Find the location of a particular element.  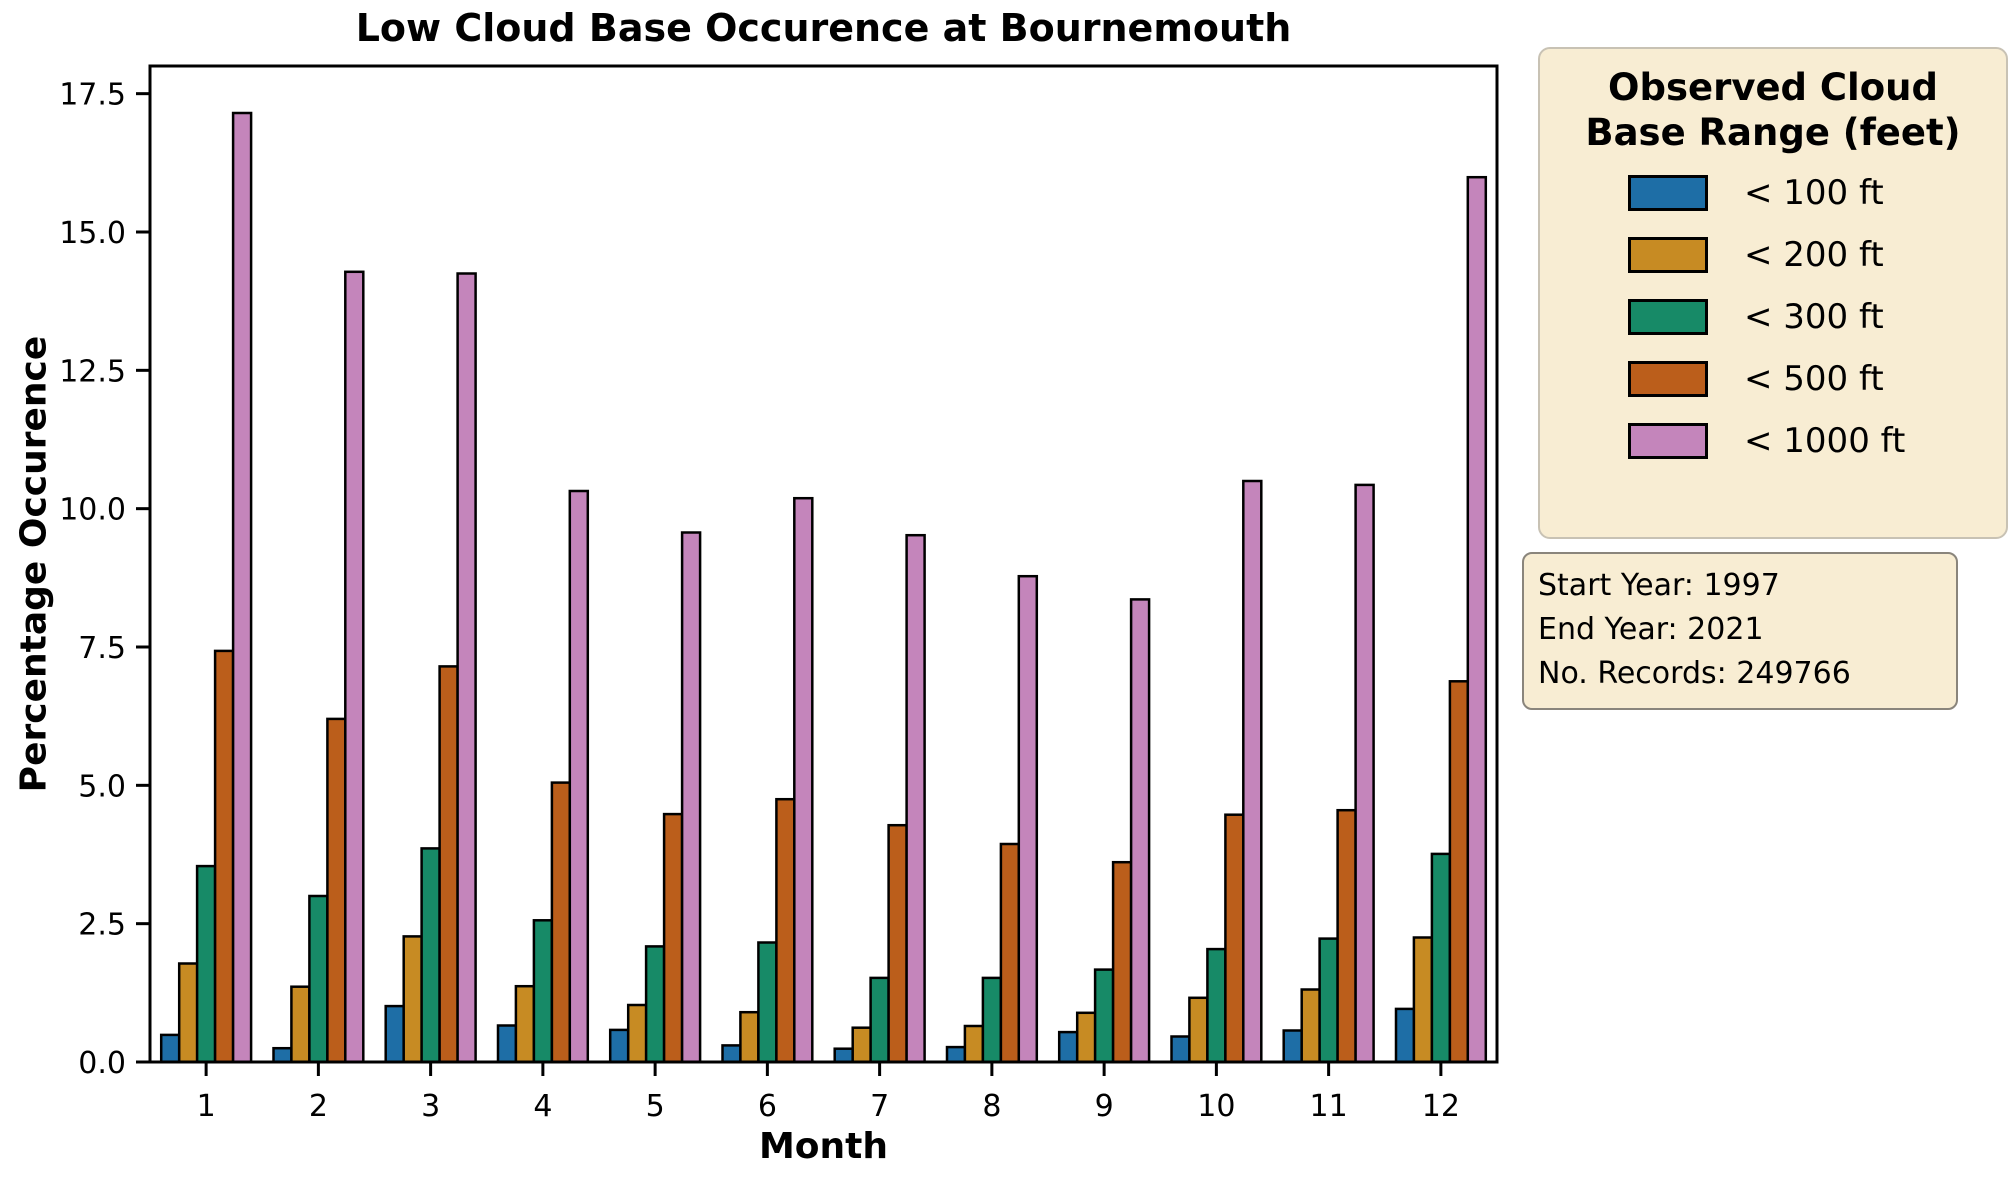

legend-item-2: < 300 ft is located at coordinates (1773, 317).